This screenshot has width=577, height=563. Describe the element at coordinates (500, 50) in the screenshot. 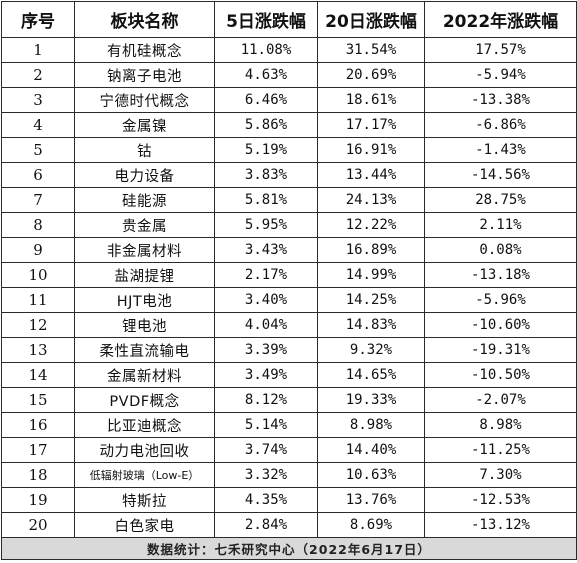

I see `cell-2022-change: 17.57%` at that location.